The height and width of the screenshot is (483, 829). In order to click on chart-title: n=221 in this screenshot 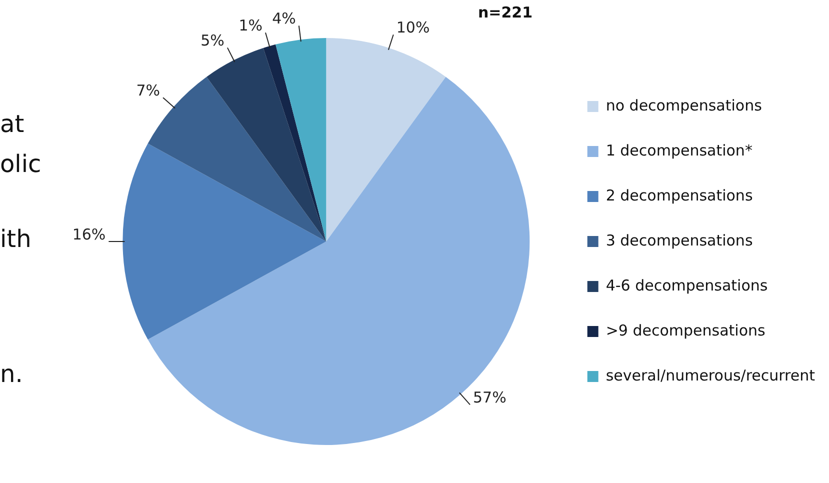, I will do `click(505, 12)`.